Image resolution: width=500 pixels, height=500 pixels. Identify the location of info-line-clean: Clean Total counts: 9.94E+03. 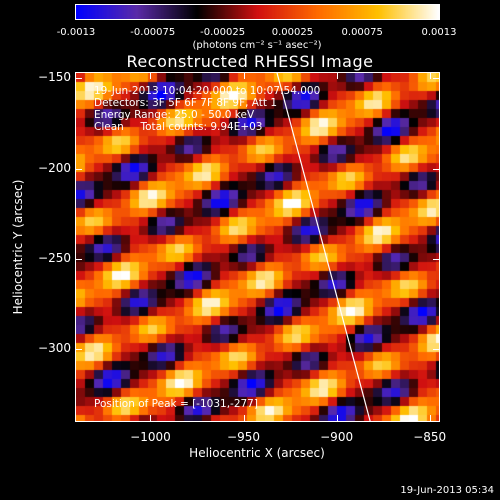
(178, 127).